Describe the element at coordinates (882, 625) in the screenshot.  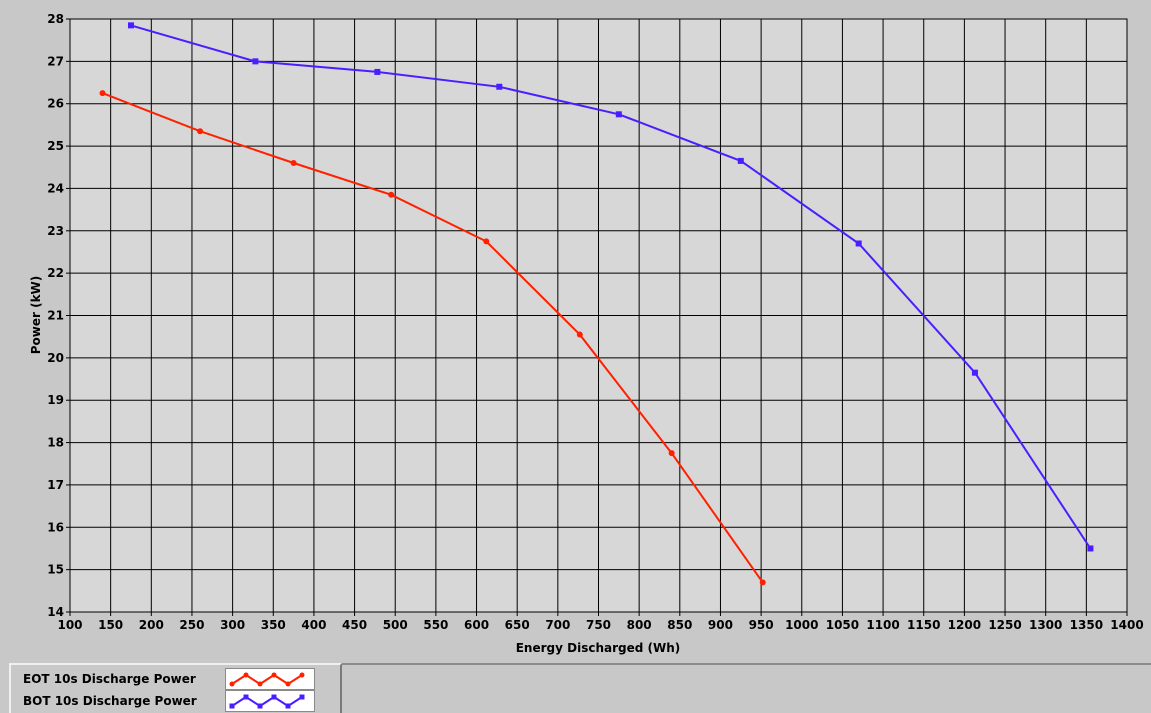
I see `x-tick-label: 1100` at that location.